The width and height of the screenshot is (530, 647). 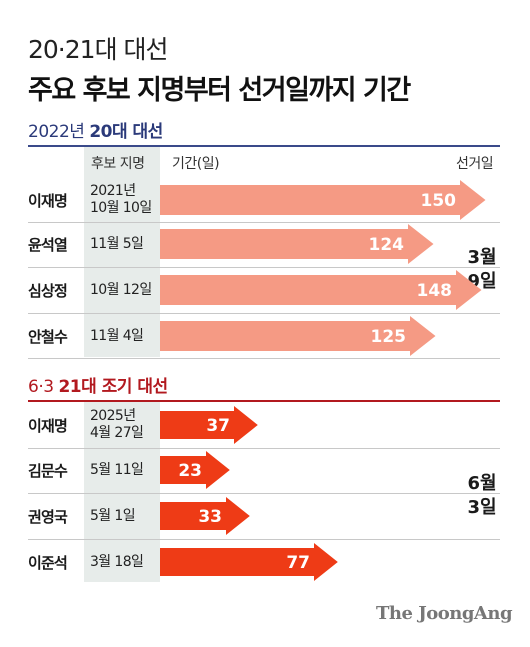 I want to click on election-day-note-line: 3일, so click(x=482, y=507).